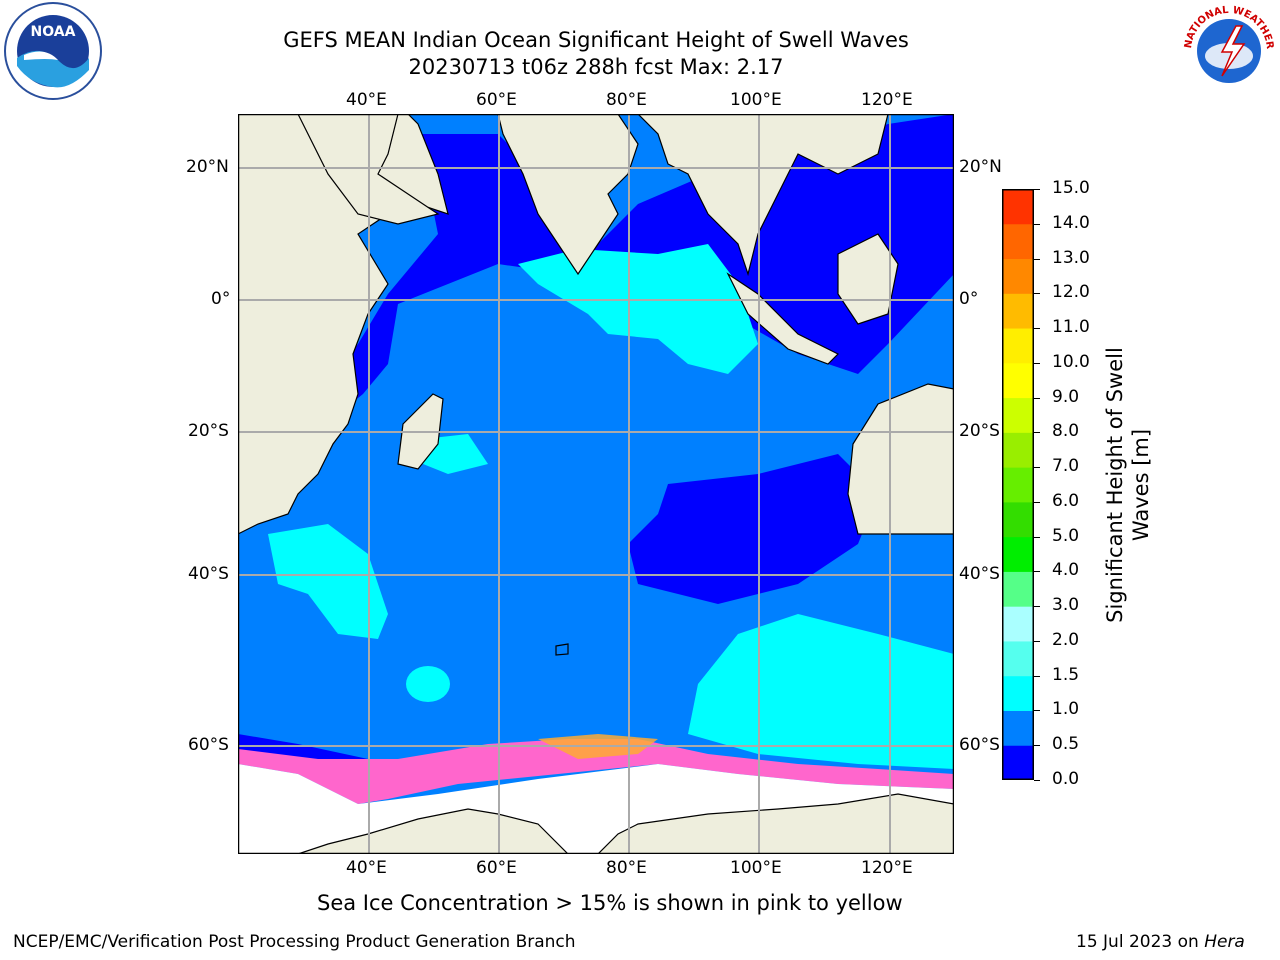  Describe the element at coordinates (1071, 188) in the screenshot. I see `colorbar-tick-label: 15.0` at that location.